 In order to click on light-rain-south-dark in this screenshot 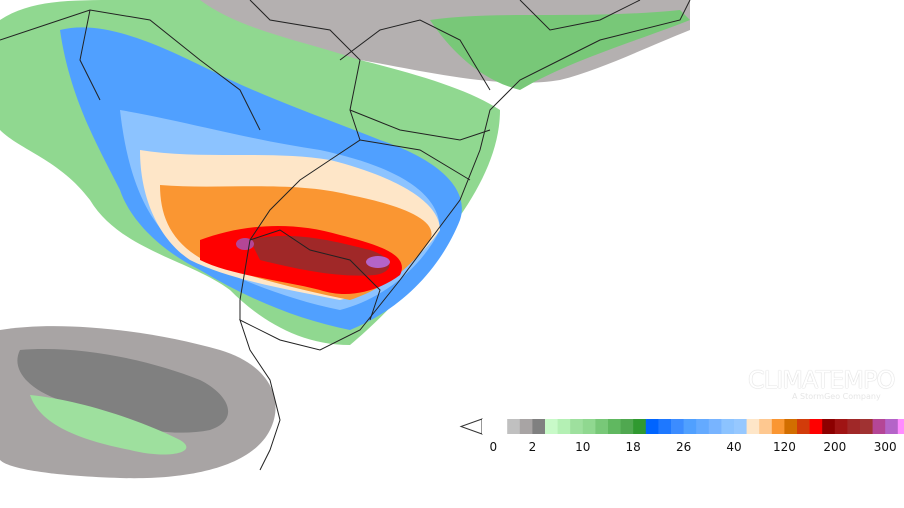, I will do `click(123, 391)`.